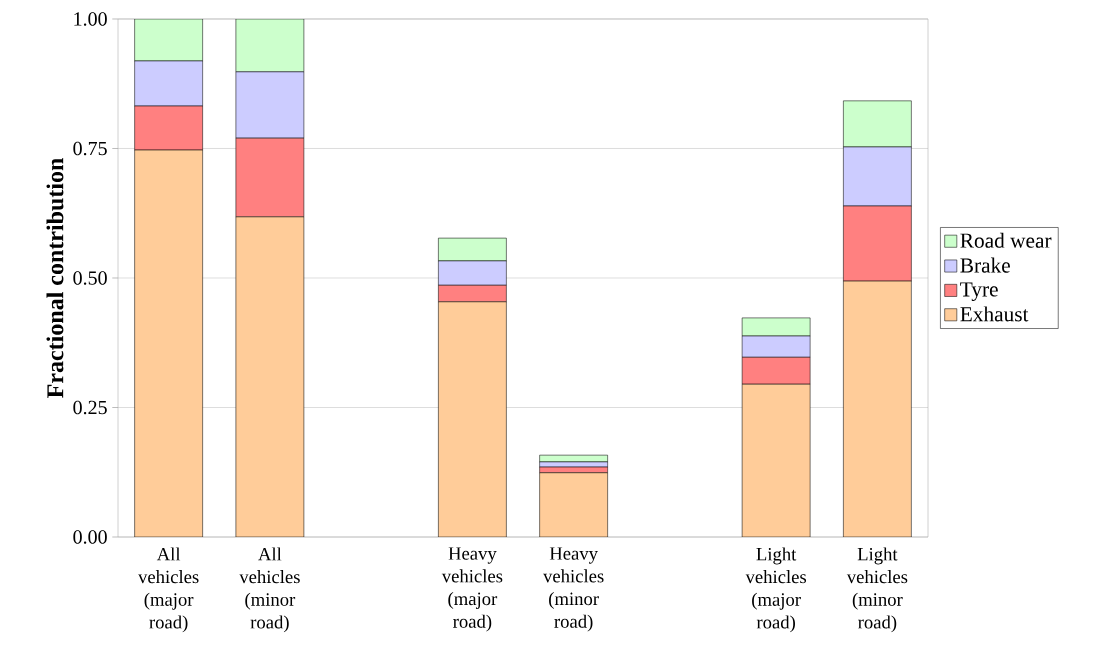 The width and height of the screenshot is (1120, 664). Describe the element at coordinates (985, 265) in the screenshot. I see `legend-label: Brake` at that location.